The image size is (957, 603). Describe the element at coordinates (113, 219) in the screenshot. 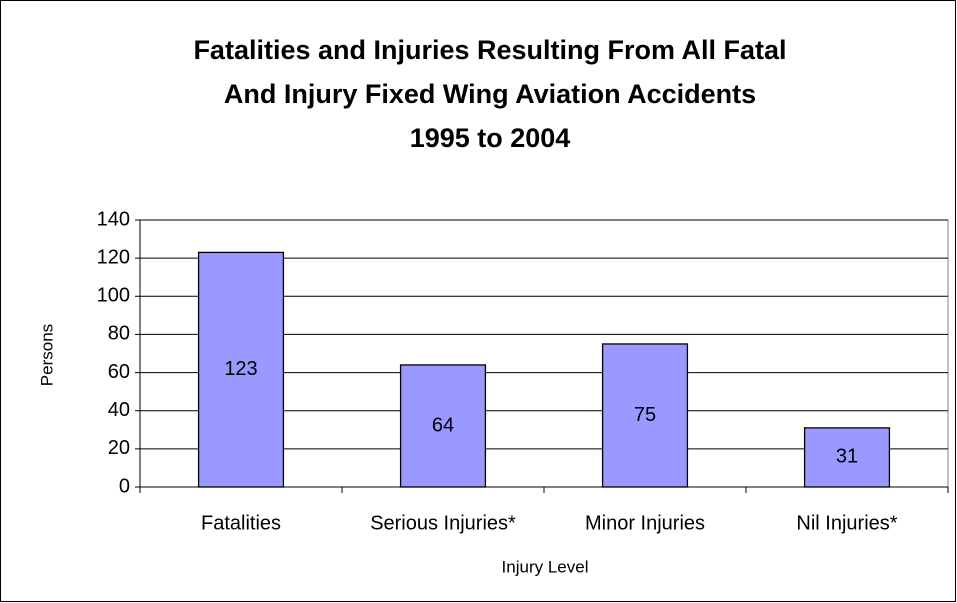

I see `y-tick-label: 140` at that location.